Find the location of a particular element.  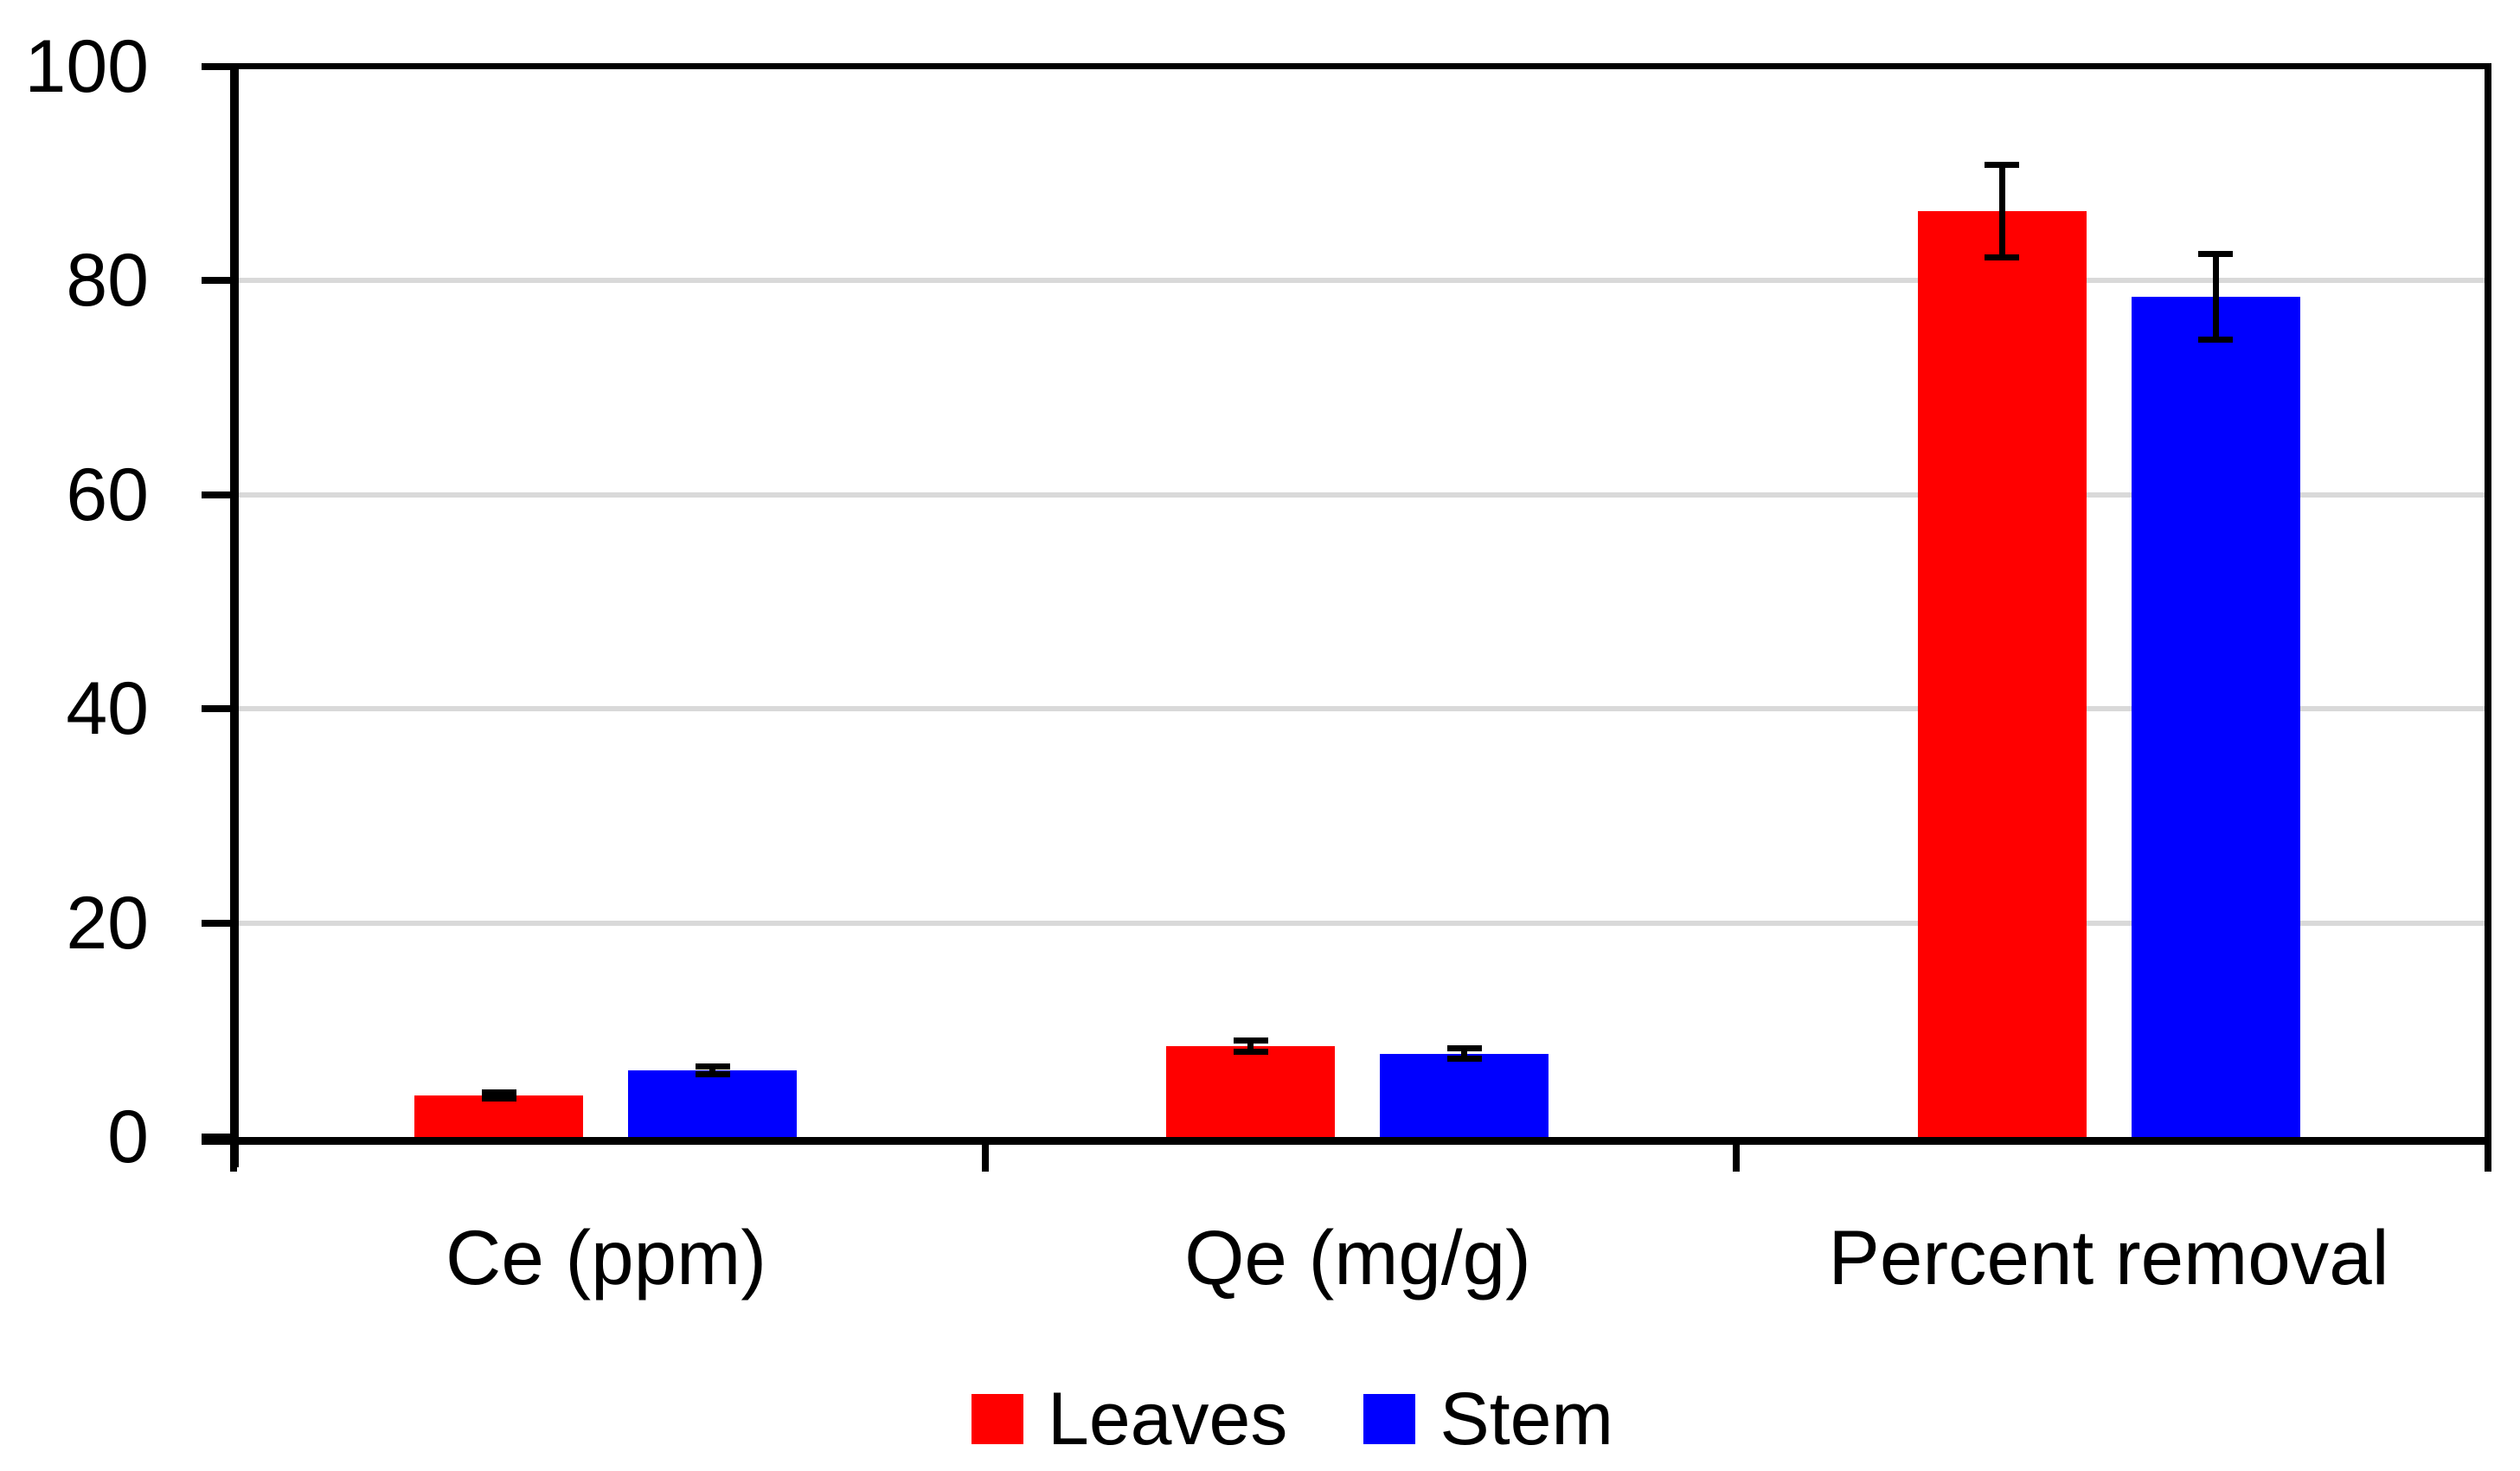

x-axis-line is located at coordinates (1346, 1141).